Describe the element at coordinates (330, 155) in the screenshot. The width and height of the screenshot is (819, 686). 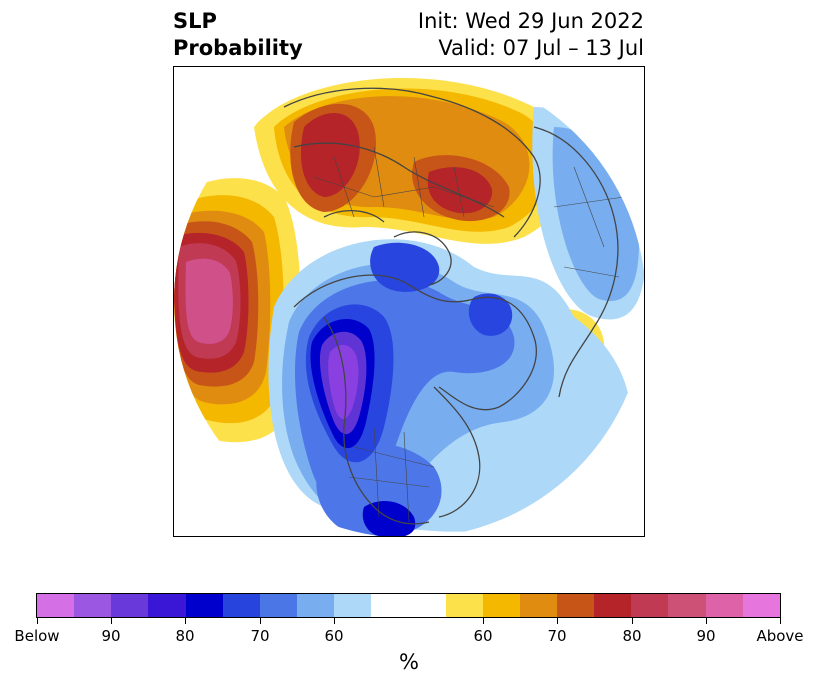
I see `above-80-region` at that location.